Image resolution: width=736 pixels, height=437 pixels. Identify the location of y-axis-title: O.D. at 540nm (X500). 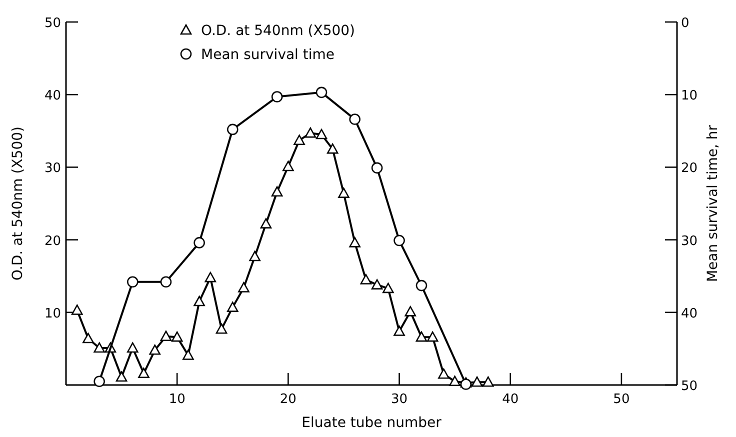
(18, 203).